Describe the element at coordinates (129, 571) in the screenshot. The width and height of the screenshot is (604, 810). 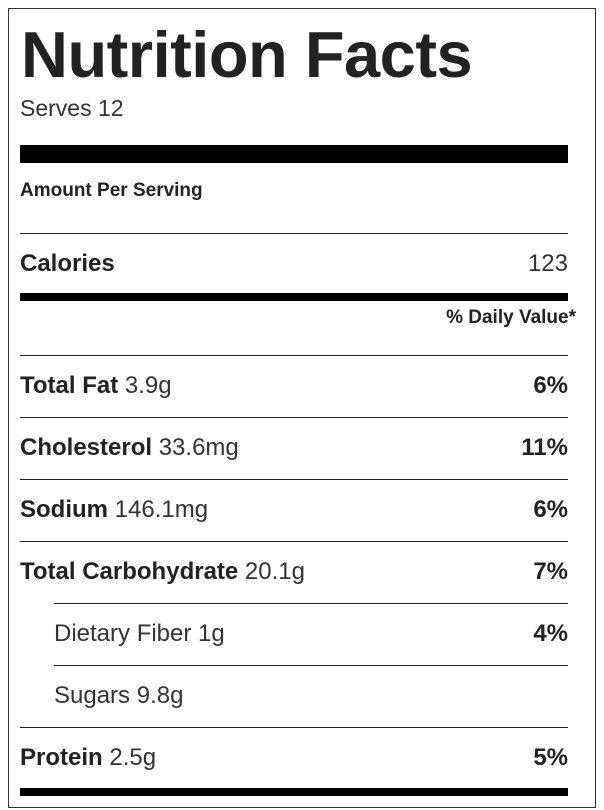
I see `nutrient-name: Total Carbohydrate` at that location.